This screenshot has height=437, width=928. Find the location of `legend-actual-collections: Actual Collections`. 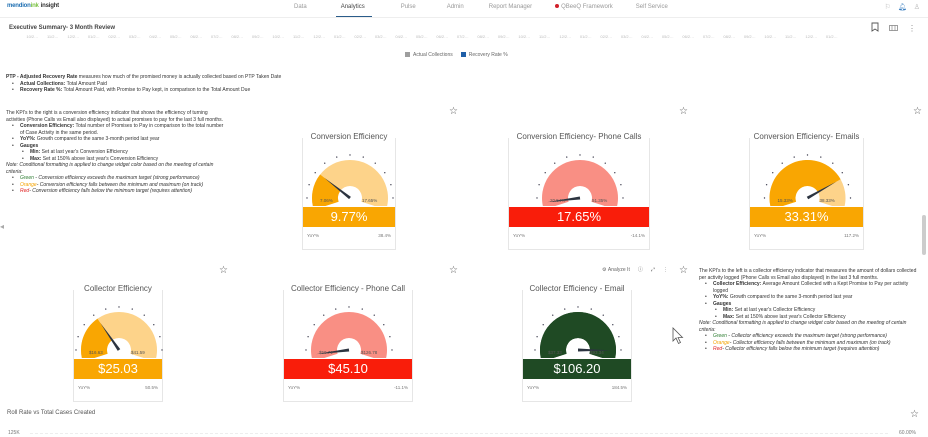

legend-actual-collections: Actual Collections is located at coordinates (429, 55).